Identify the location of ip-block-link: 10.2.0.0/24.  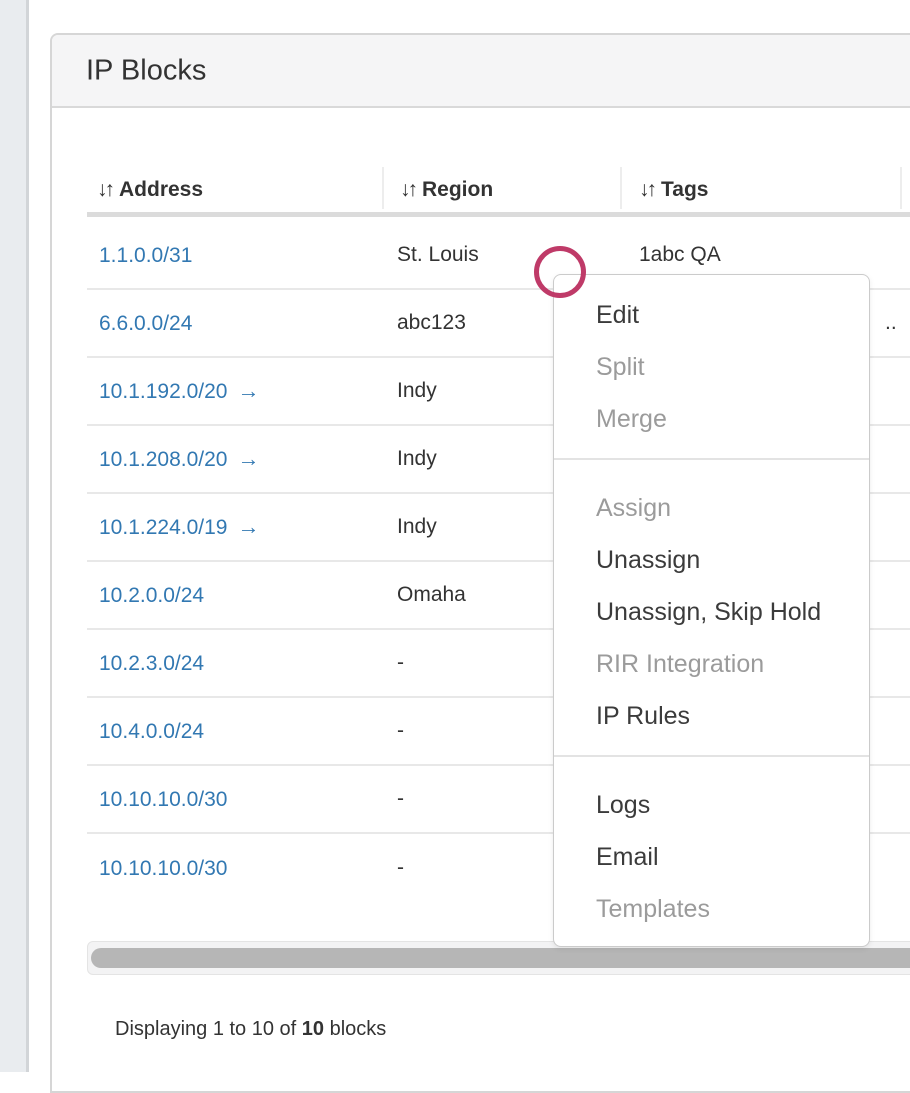
(156, 595).